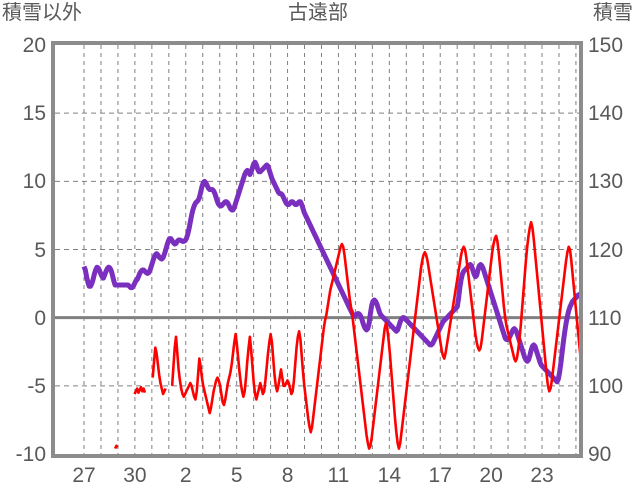 Image resolution: width=636 pixels, height=501 pixels. What do you see at coordinates (606, 182) in the screenshot?
I see `y2-axis-label-130: 130` at bounding box center [606, 182].